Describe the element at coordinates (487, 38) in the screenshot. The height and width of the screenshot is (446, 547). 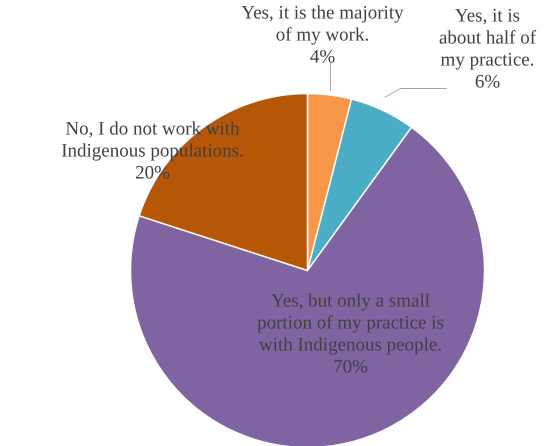
I see `slice-label: Yes, it is about half of my practice.` at that location.